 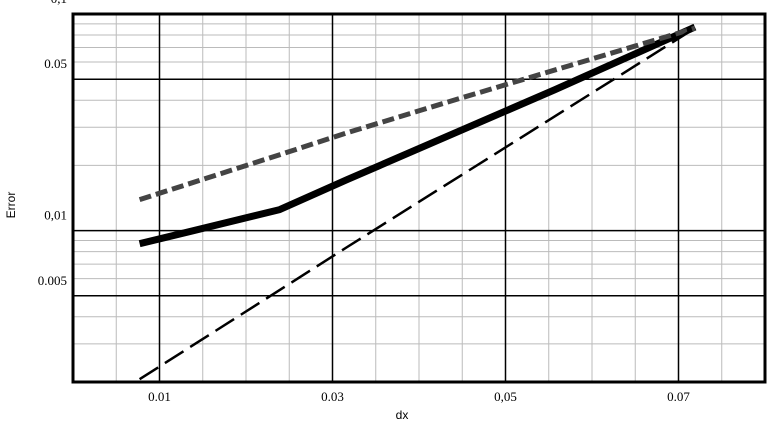 I want to click on x-tick-label: 0.03, so click(x=332, y=396).